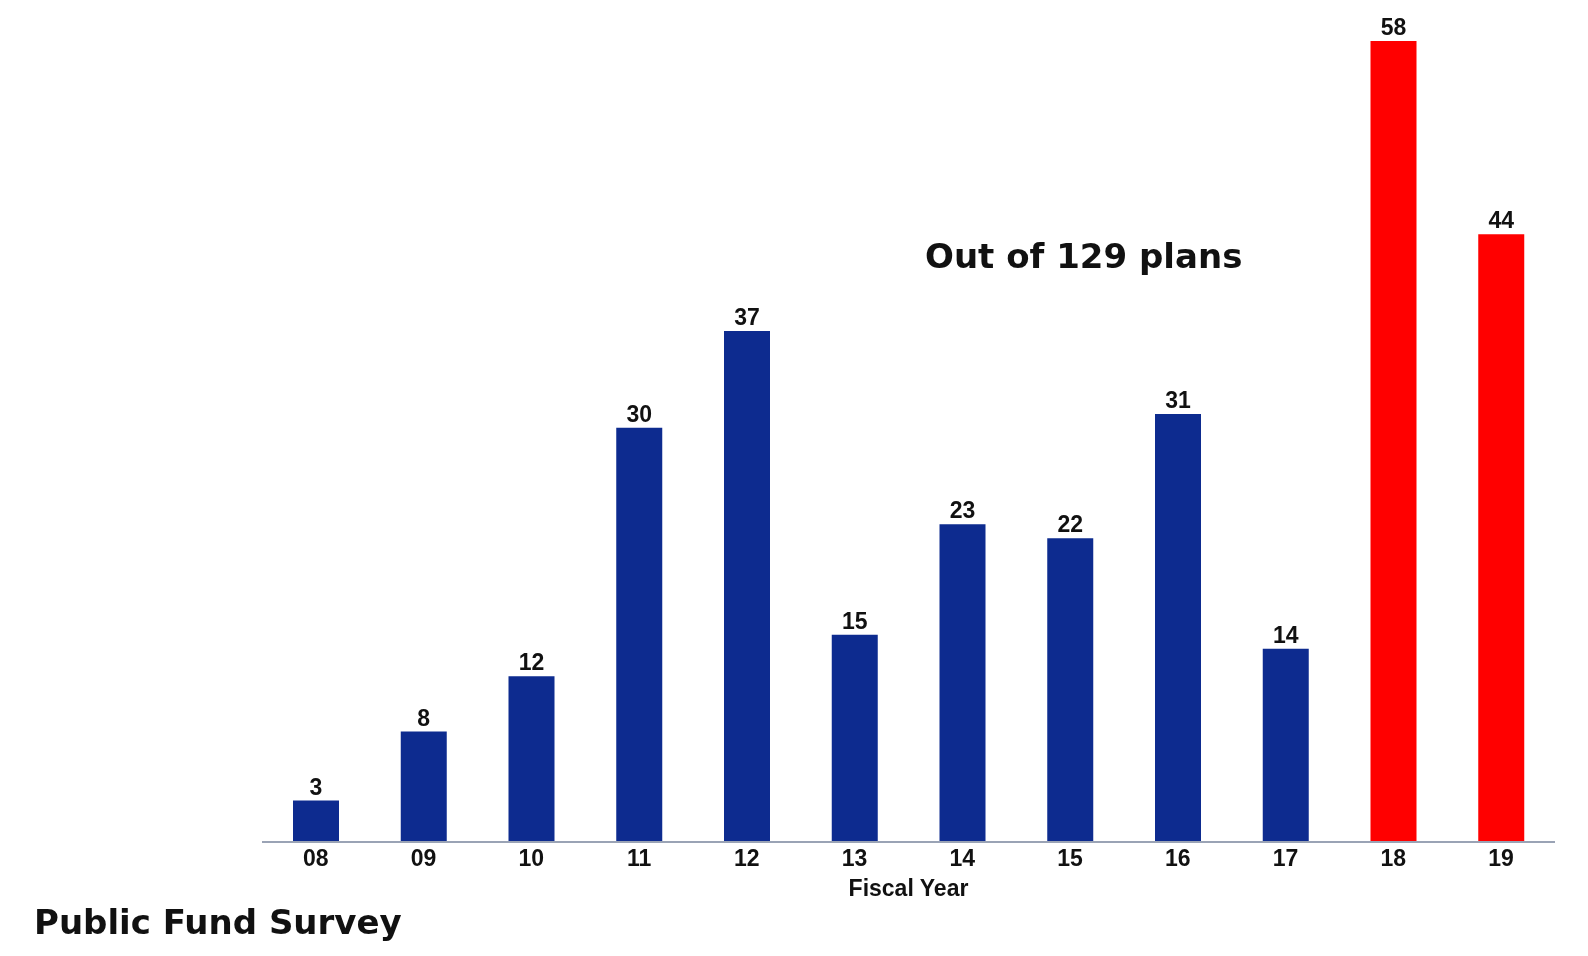 The height and width of the screenshot is (956, 1588). I want to click on x-axis-title: Fiscal Year, so click(908, 888).